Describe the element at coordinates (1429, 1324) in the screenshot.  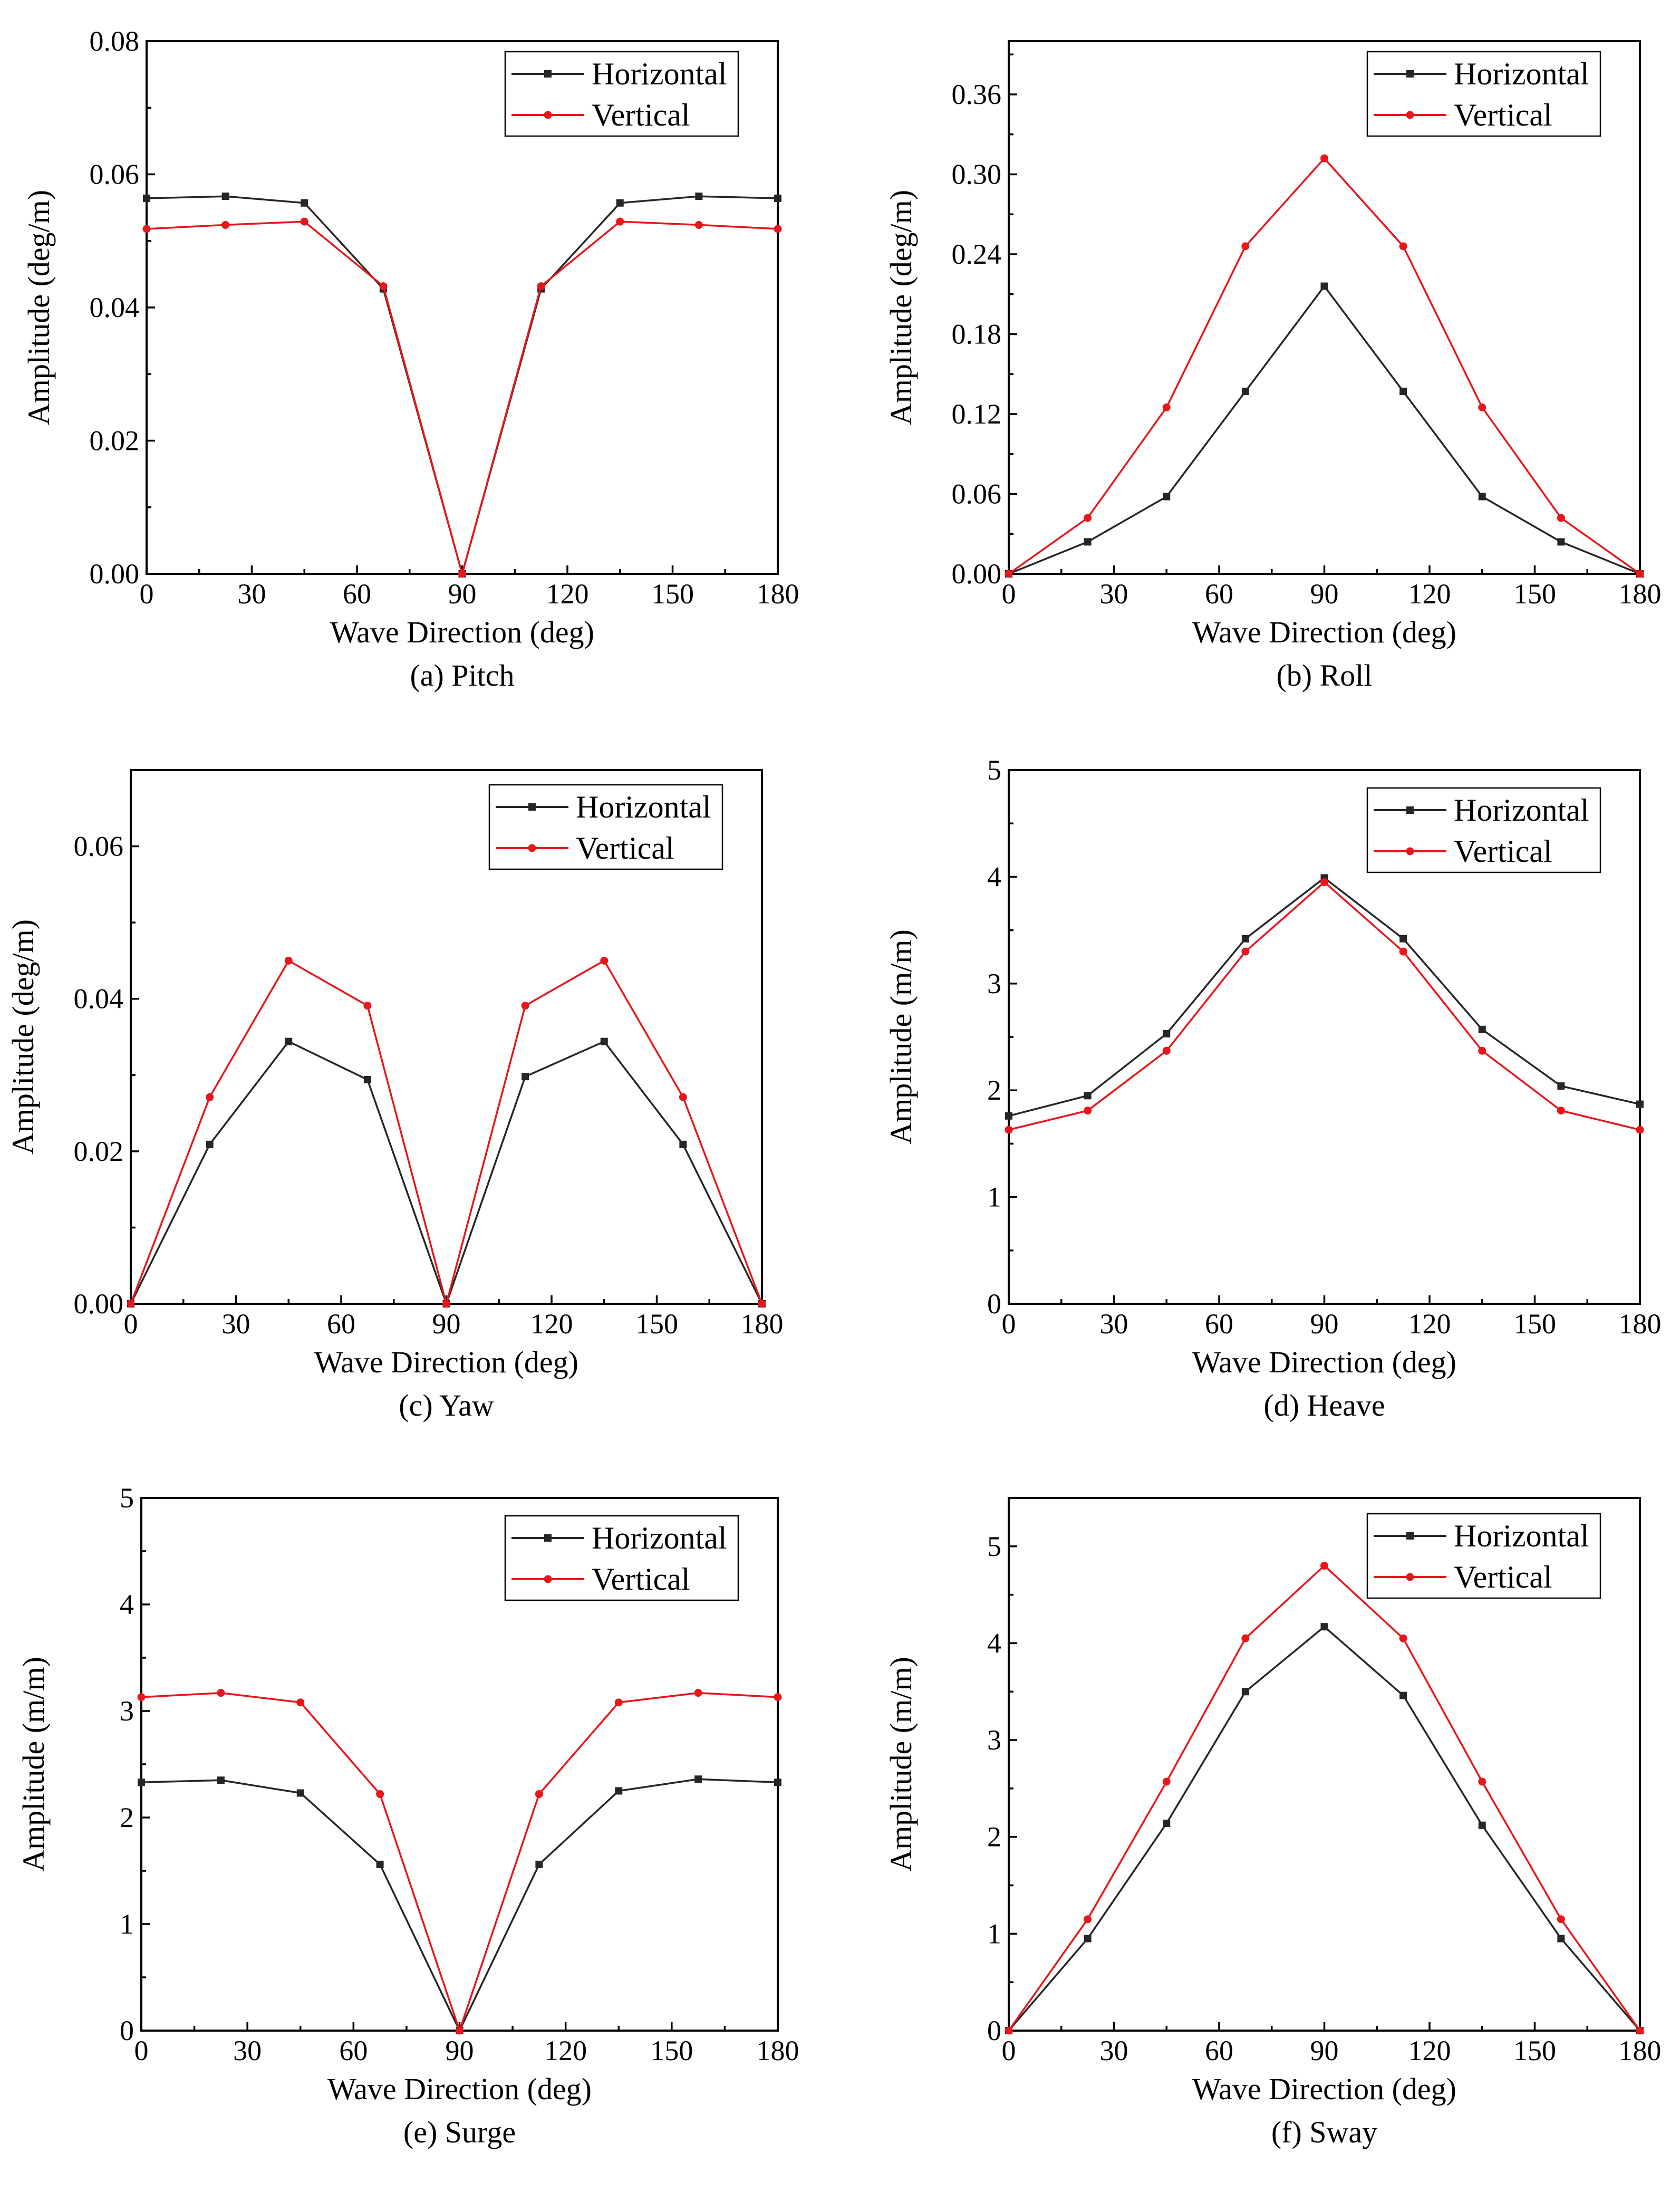
I see `x-tick-label: 120` at that location.